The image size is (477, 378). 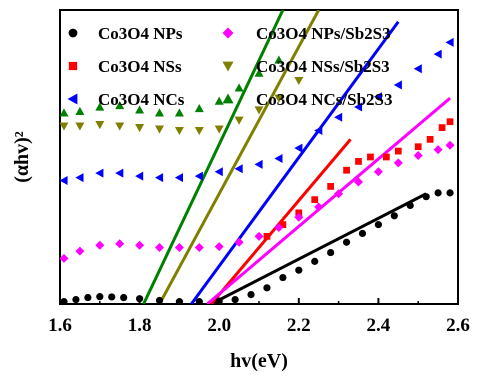 What do you see at coordinates (125, 33) in the screenshot?
I see `legend-item-co3o4-nps: Co3O4 NPs` at bounding box center [125, 33].